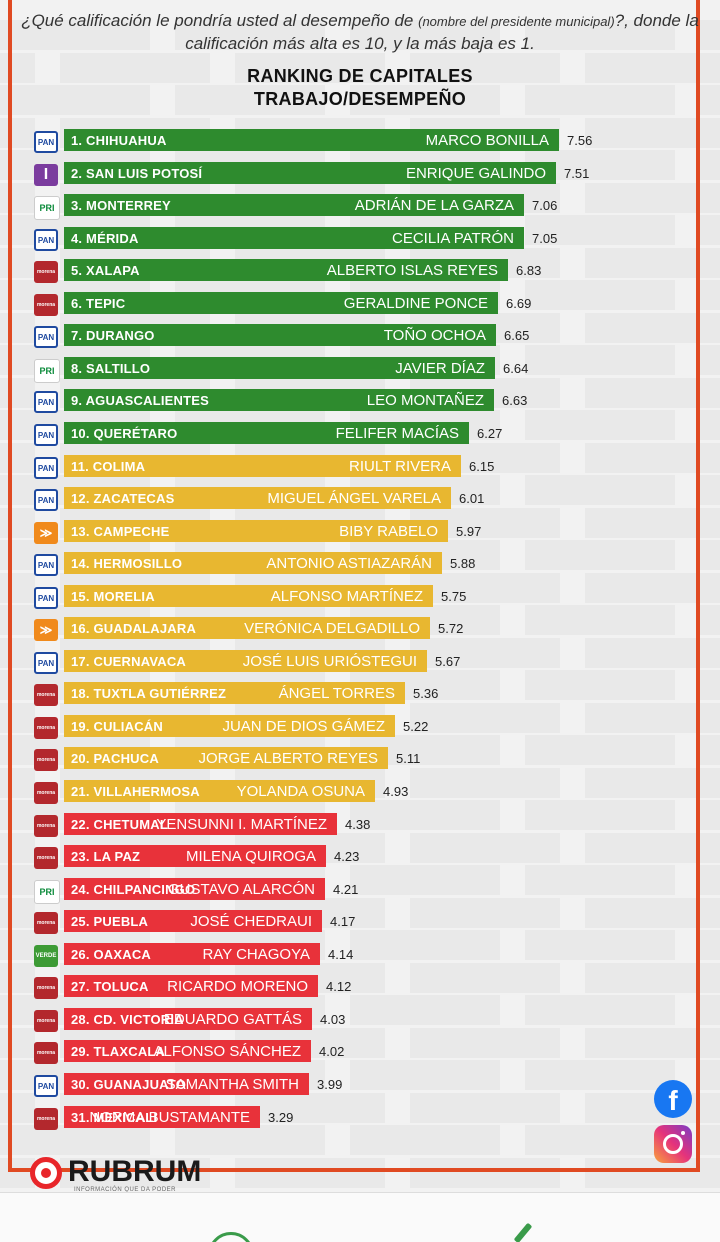 This screenshot has height=1242, width=720. I want to click on city-label: 15. MORELIA, so click(113, 596).